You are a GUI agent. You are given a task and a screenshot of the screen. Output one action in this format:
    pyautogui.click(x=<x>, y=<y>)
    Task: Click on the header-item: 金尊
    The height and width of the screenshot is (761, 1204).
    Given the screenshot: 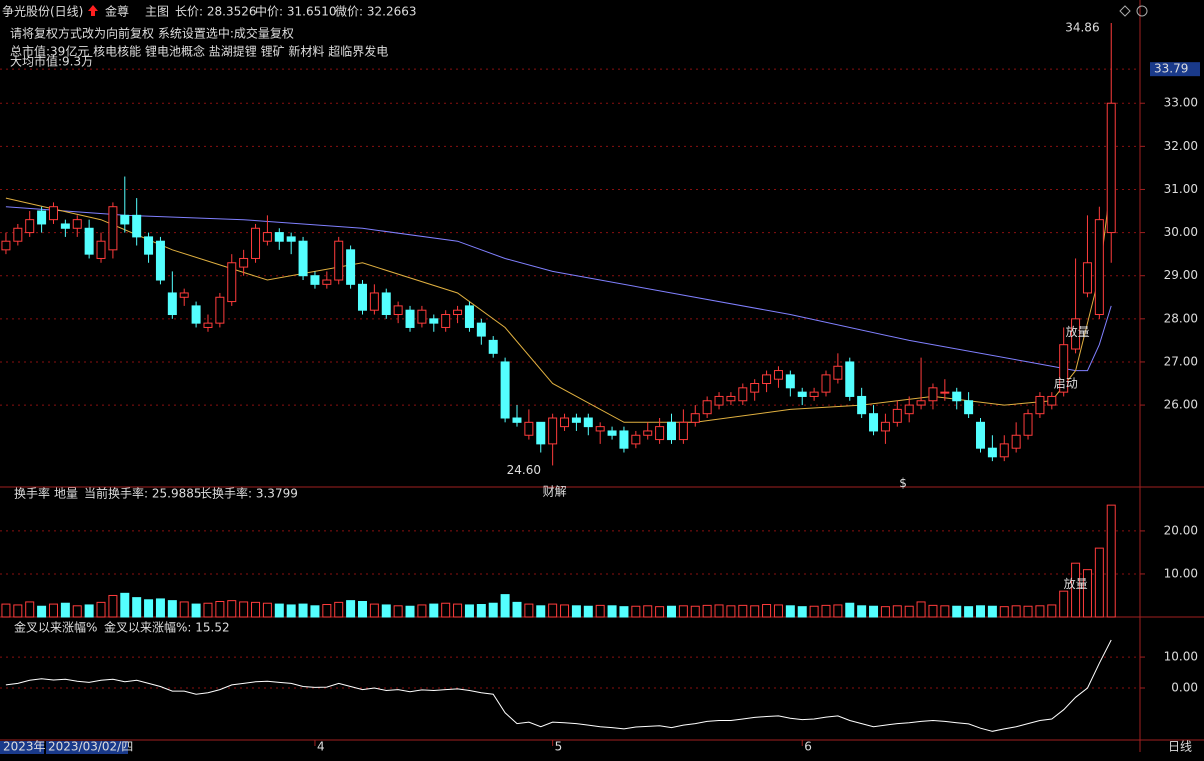 What is the action you would take?
    pyautogui.click(x=117, y=11)
    